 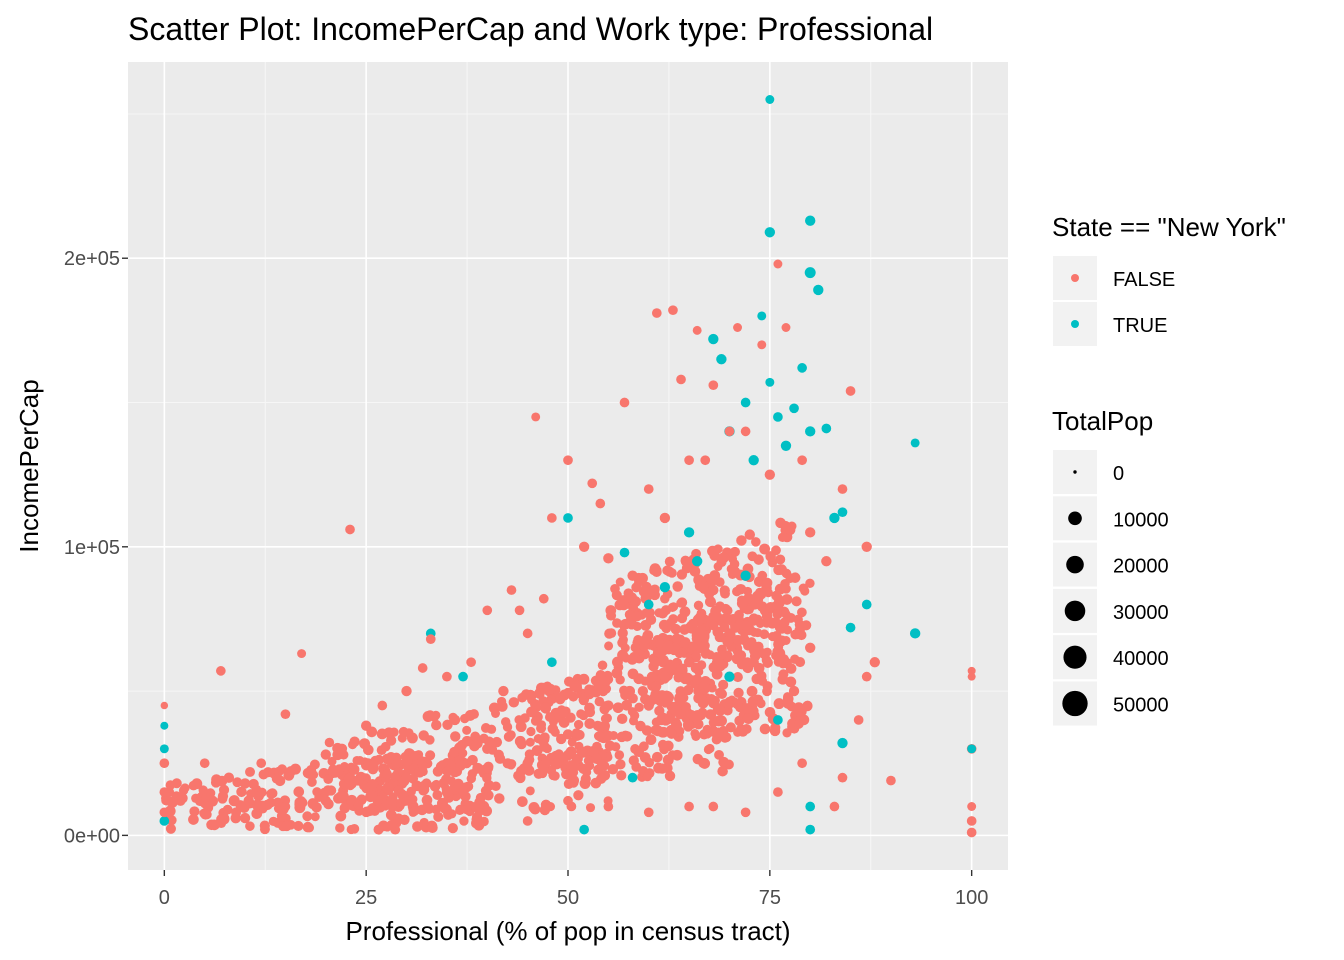 What do you see at coordinates (1110, 566) in the screenshot?
I see `size-legend: TotalPop 0 10000 20000 30000 40000 50000` at bounding box center [1110, 566].